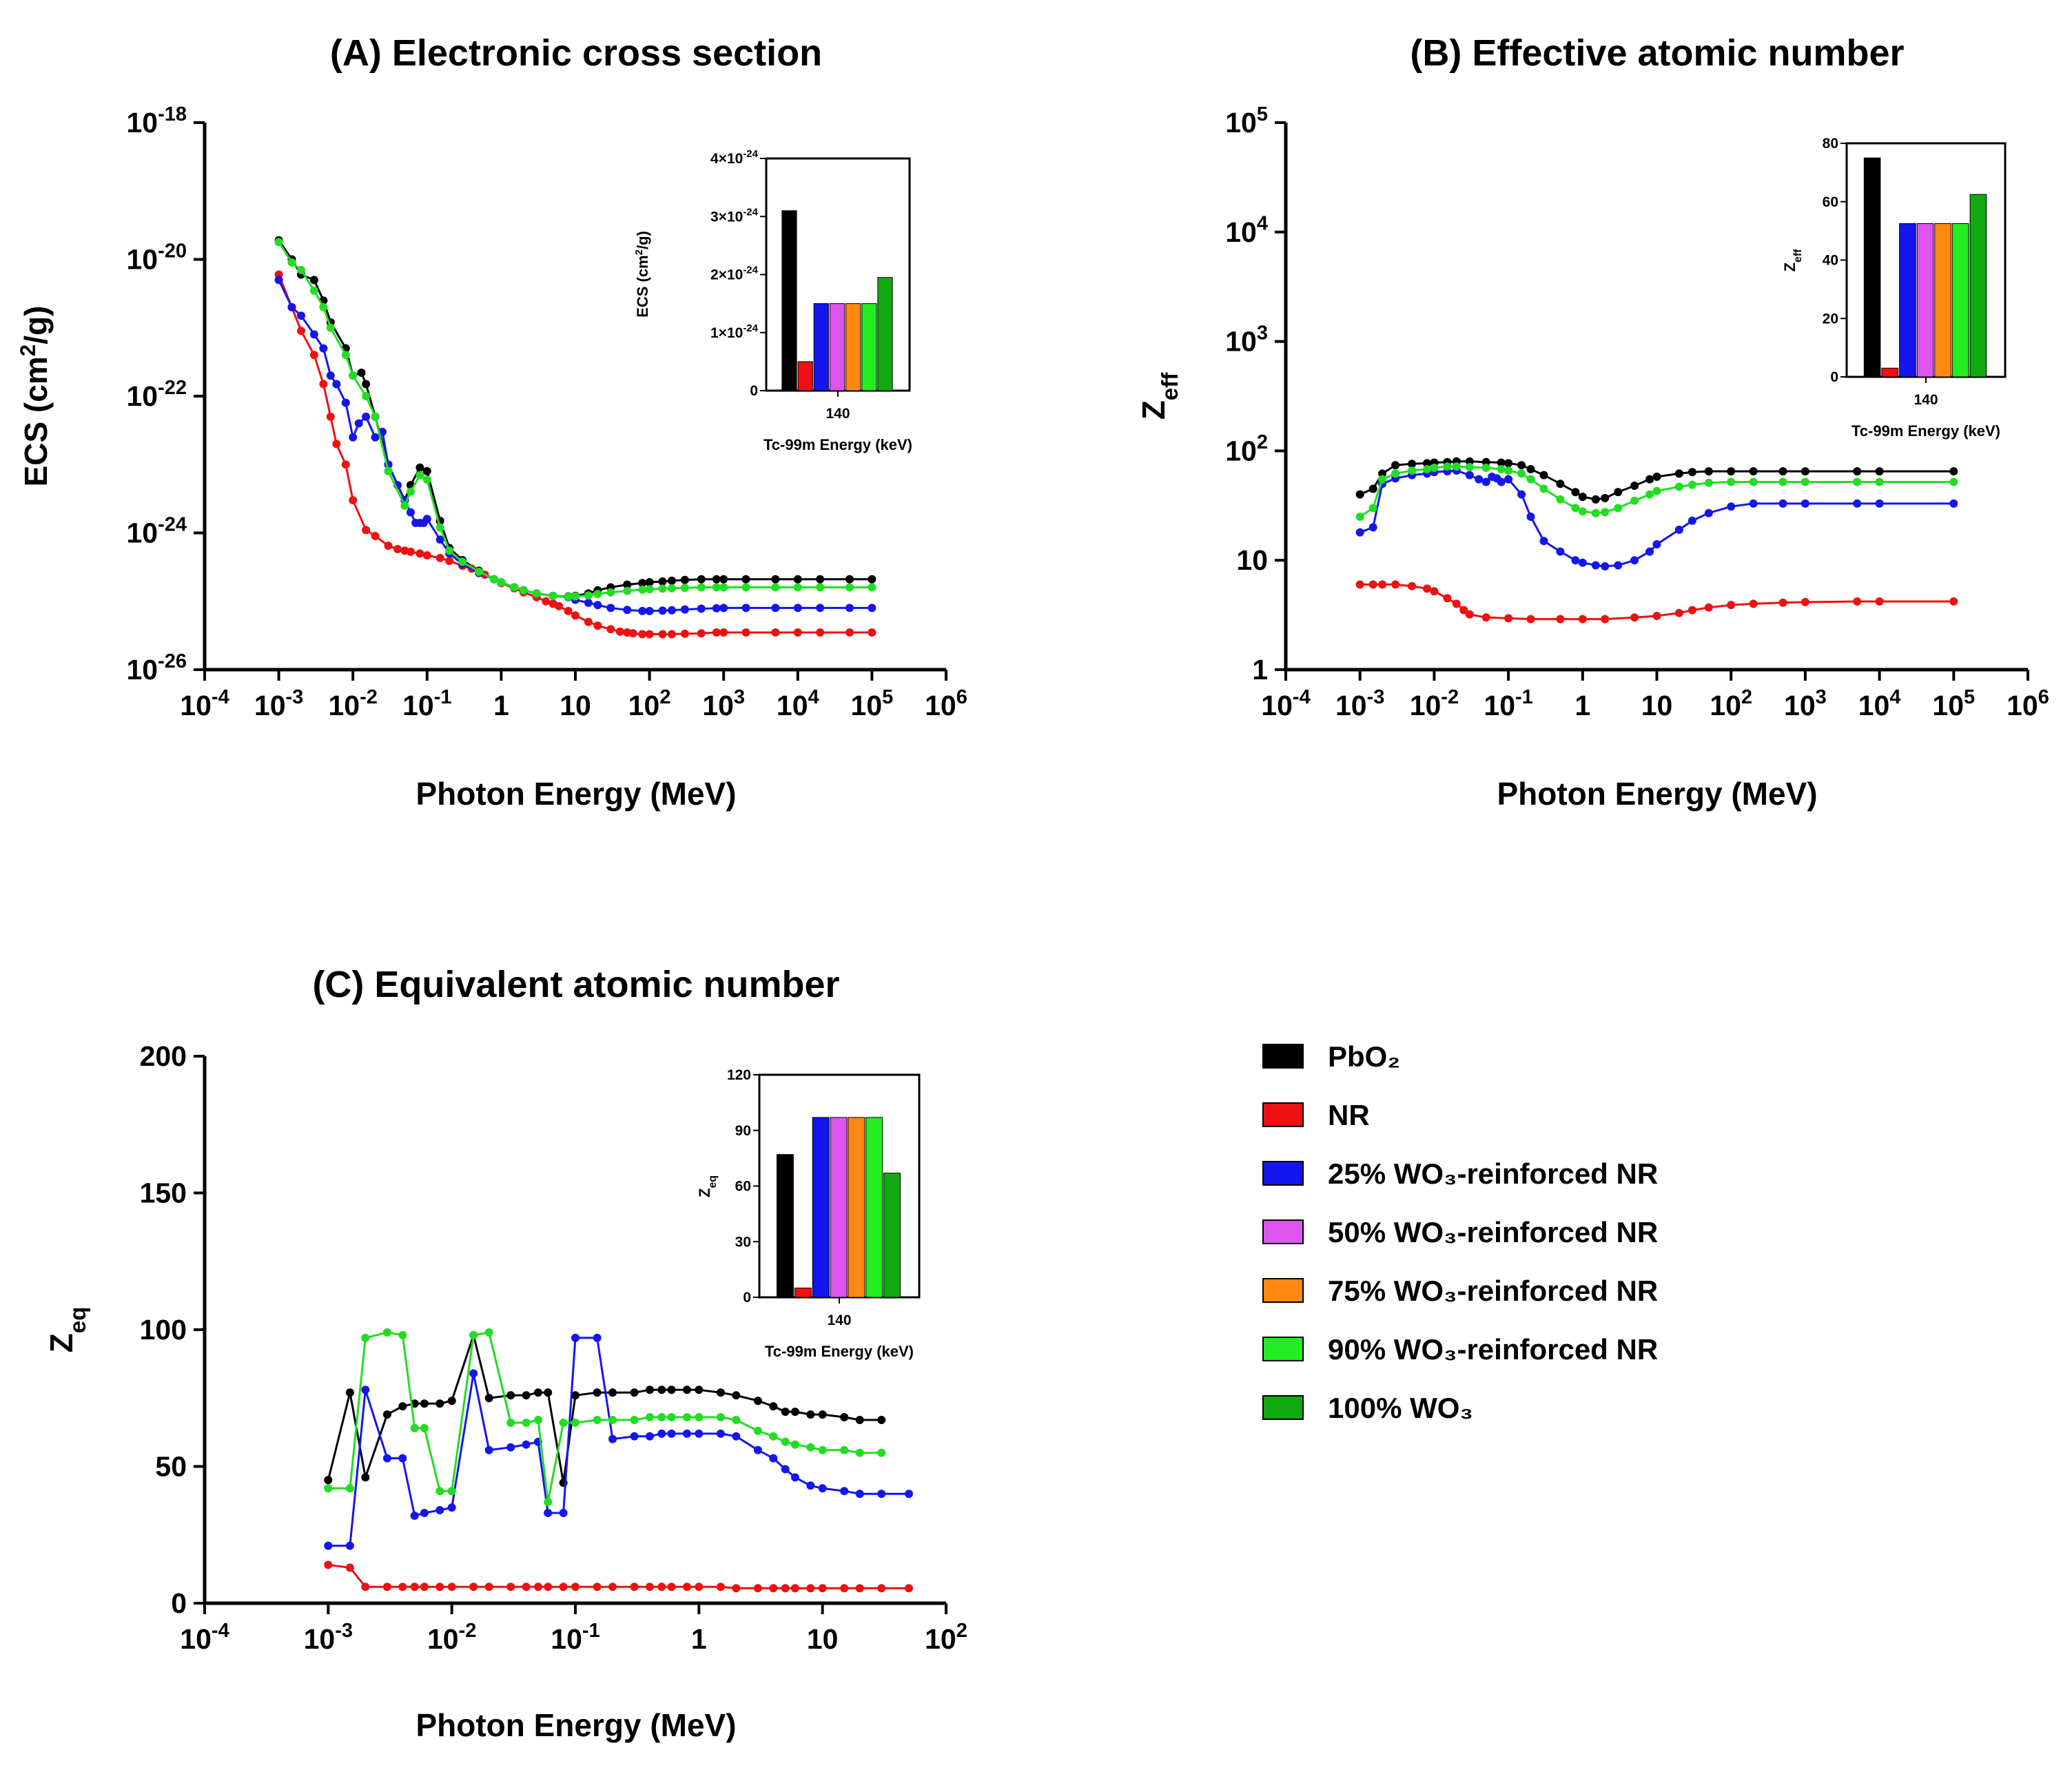 The height and width of the screenshot is (1772, 2072). What do you see at coordinates (743, 1131) in the screenshot?
I see `inset-y-tick-label: 90` at bounding box center [743, 1131].